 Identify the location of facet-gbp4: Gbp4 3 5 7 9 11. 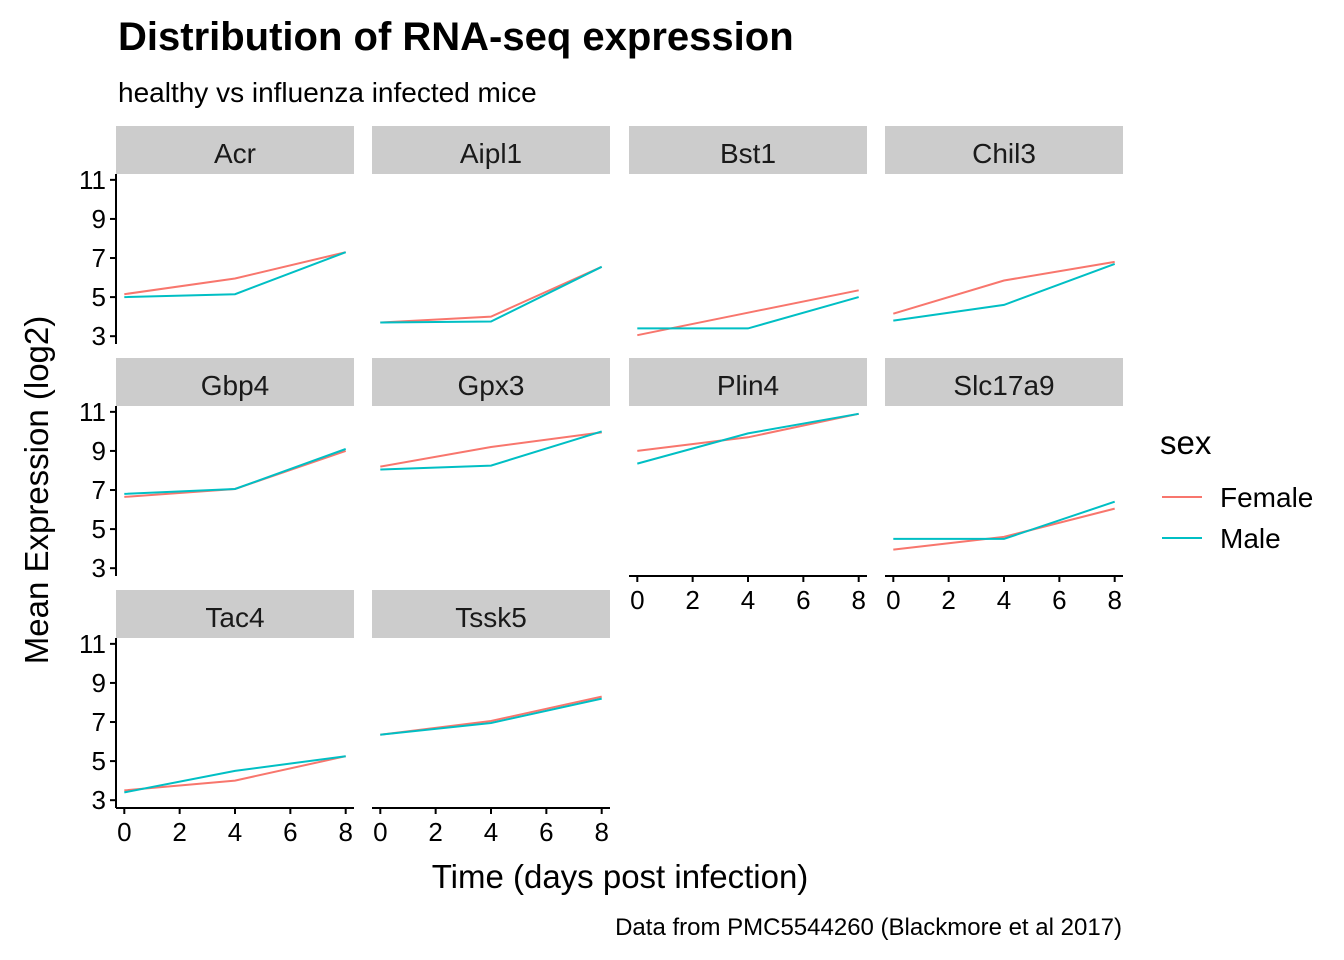
(216, 470).